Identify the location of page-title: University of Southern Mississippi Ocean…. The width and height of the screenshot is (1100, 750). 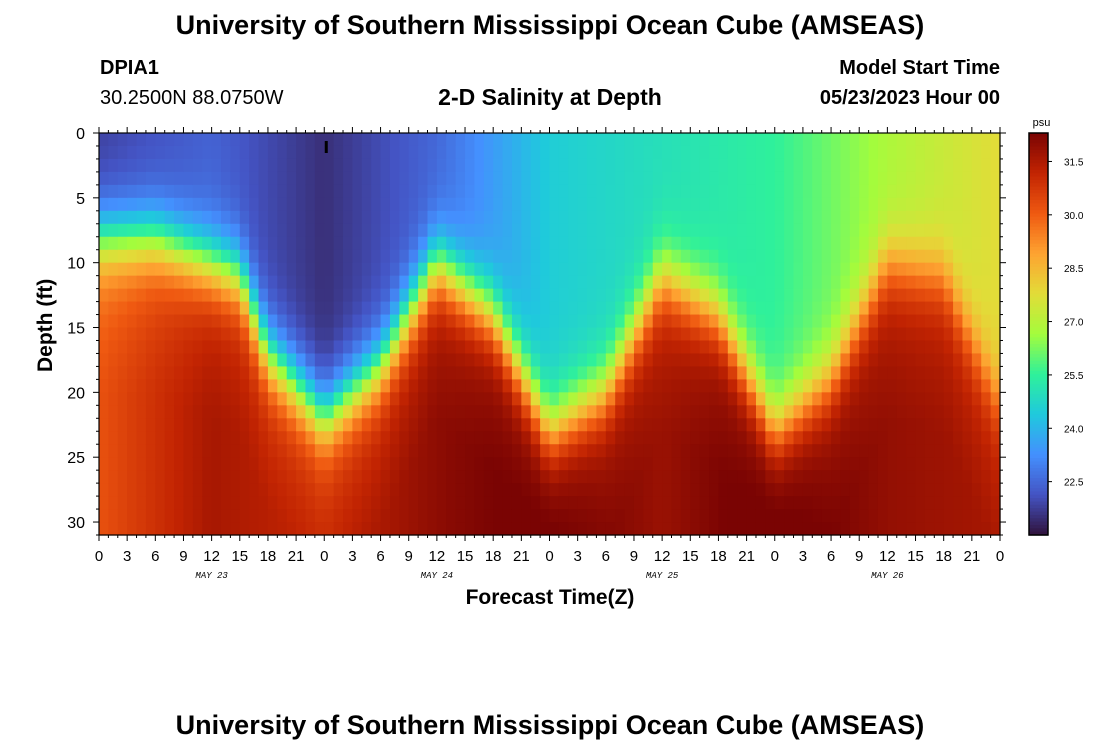
(550, 25).